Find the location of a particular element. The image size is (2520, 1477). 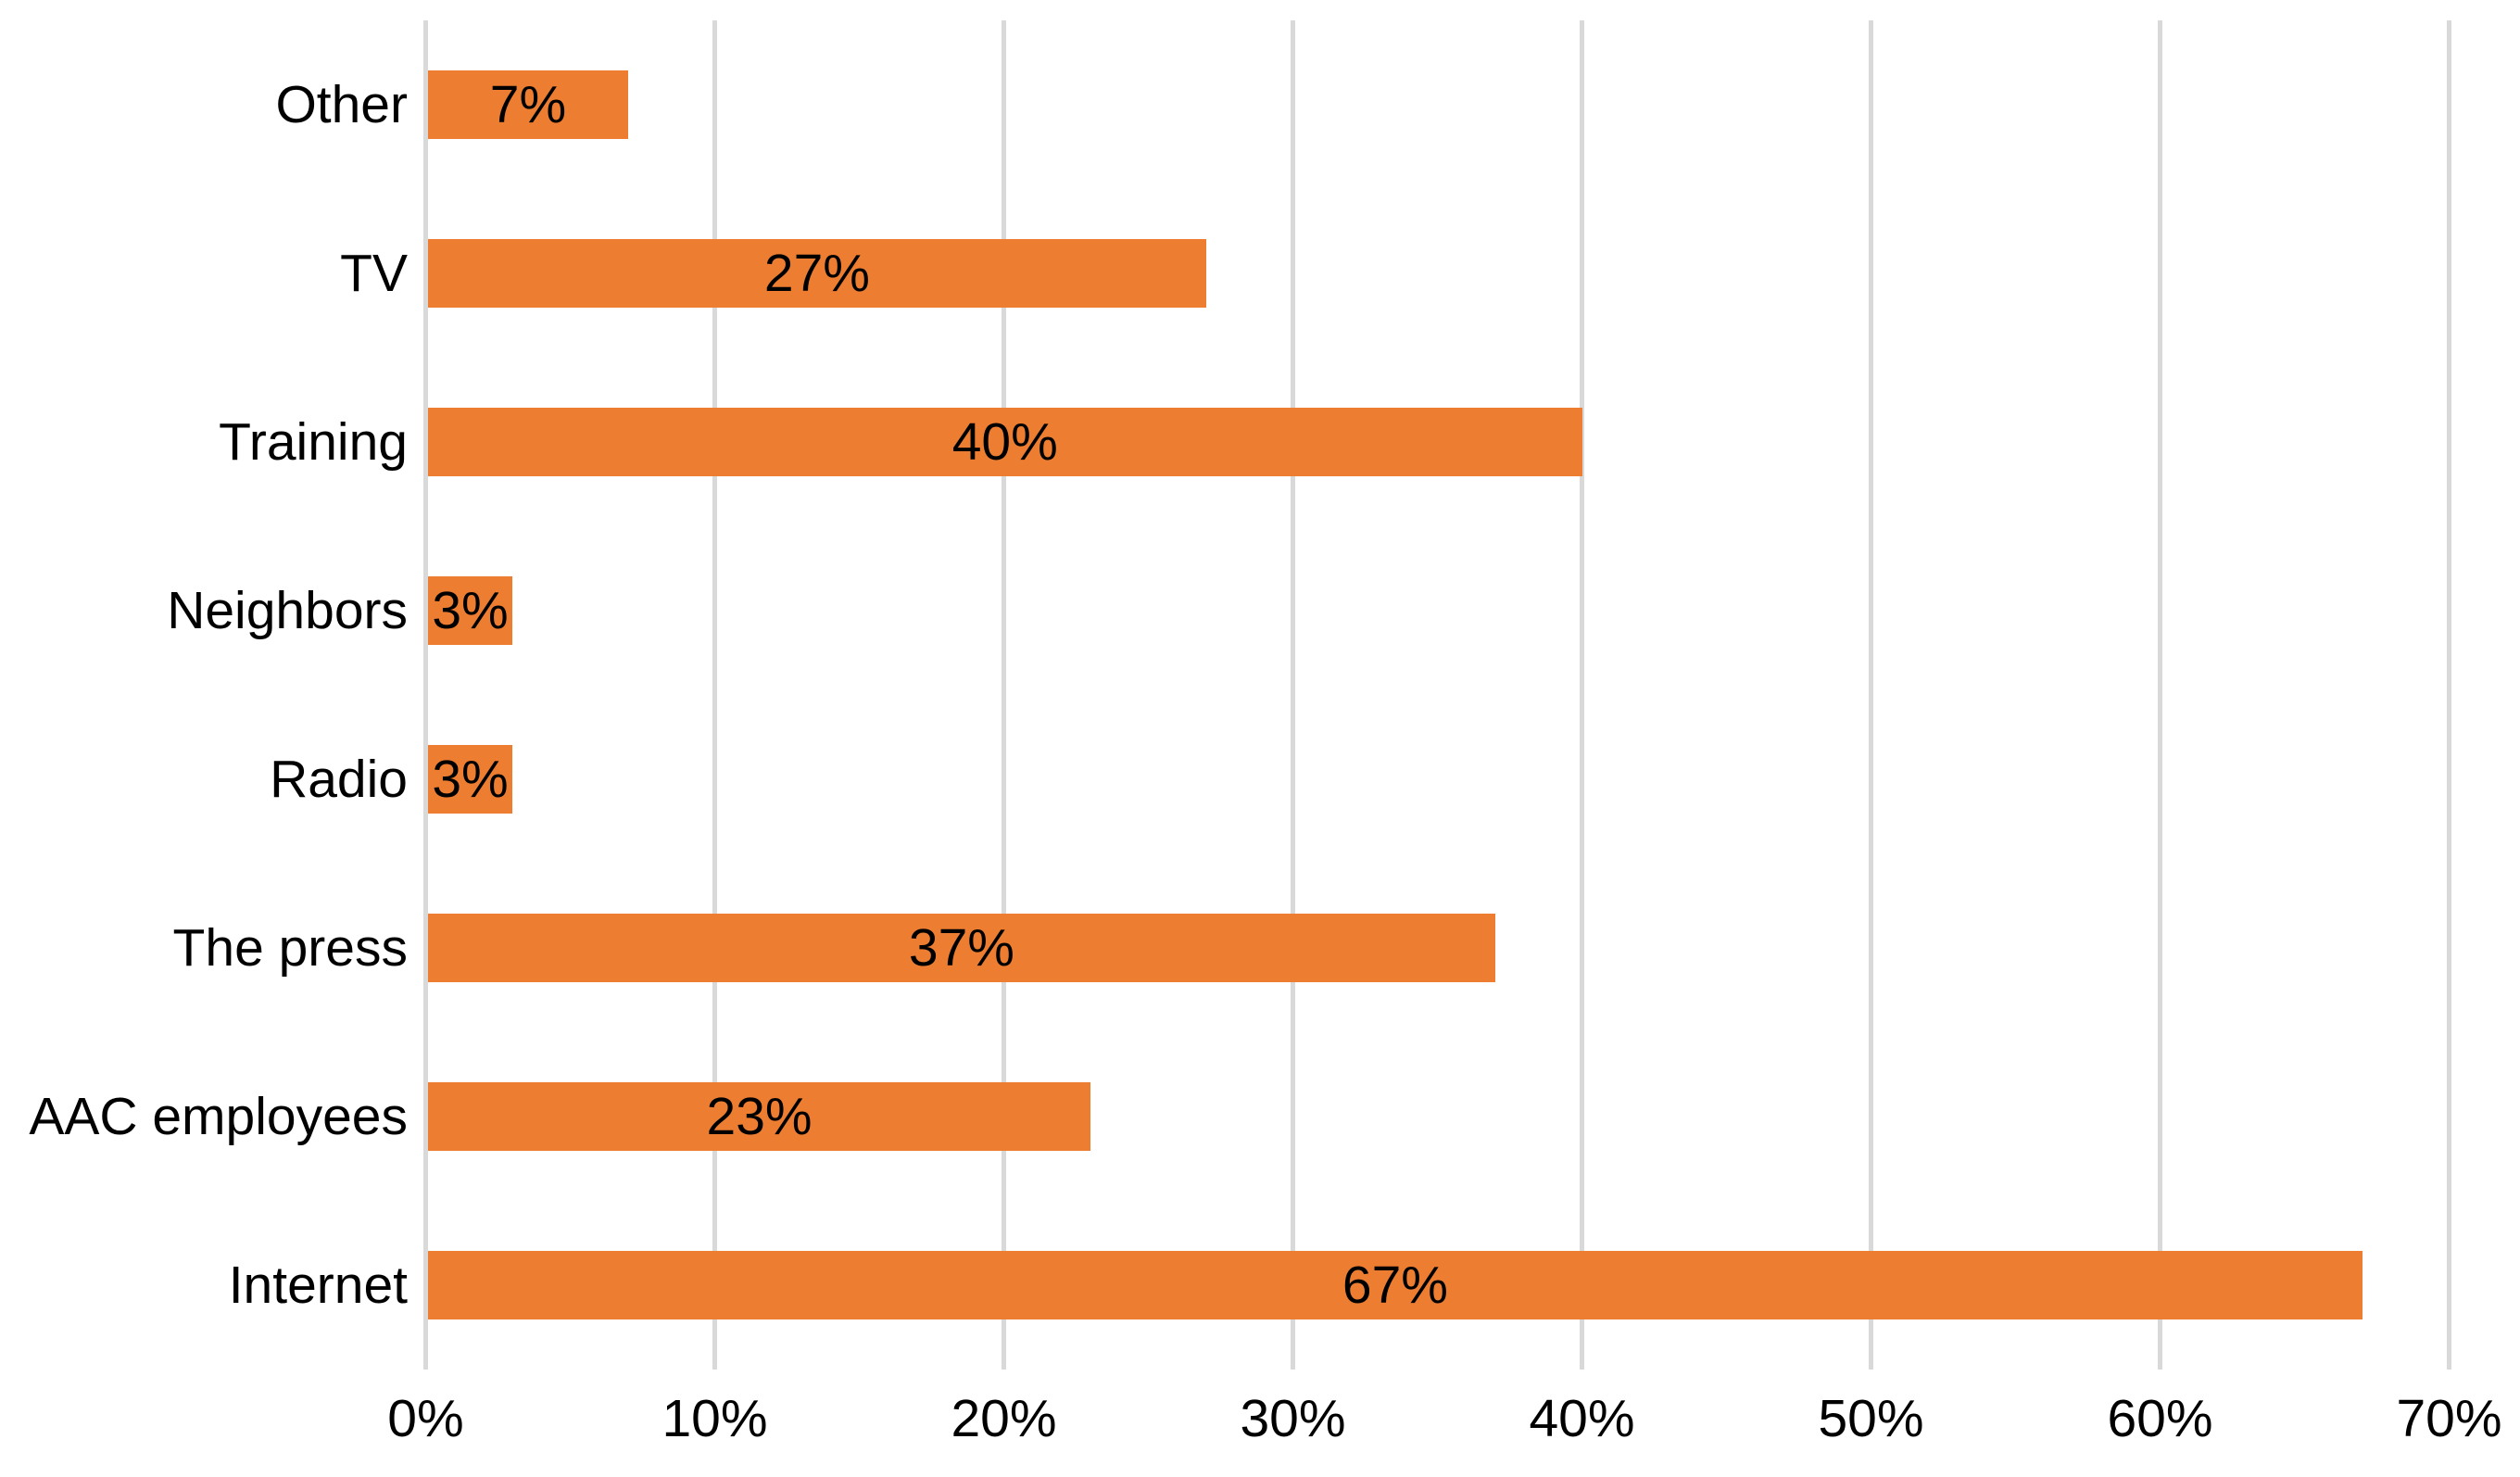

bar: 40% is located at coordinates (1005, 442).